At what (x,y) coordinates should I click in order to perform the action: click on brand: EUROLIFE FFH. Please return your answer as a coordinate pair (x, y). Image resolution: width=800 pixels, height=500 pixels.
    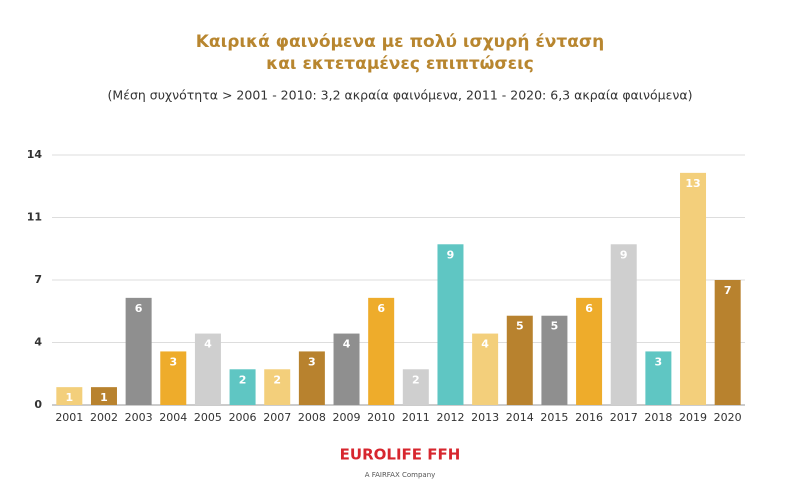
    Looking at the image, I should click on (400, 455).